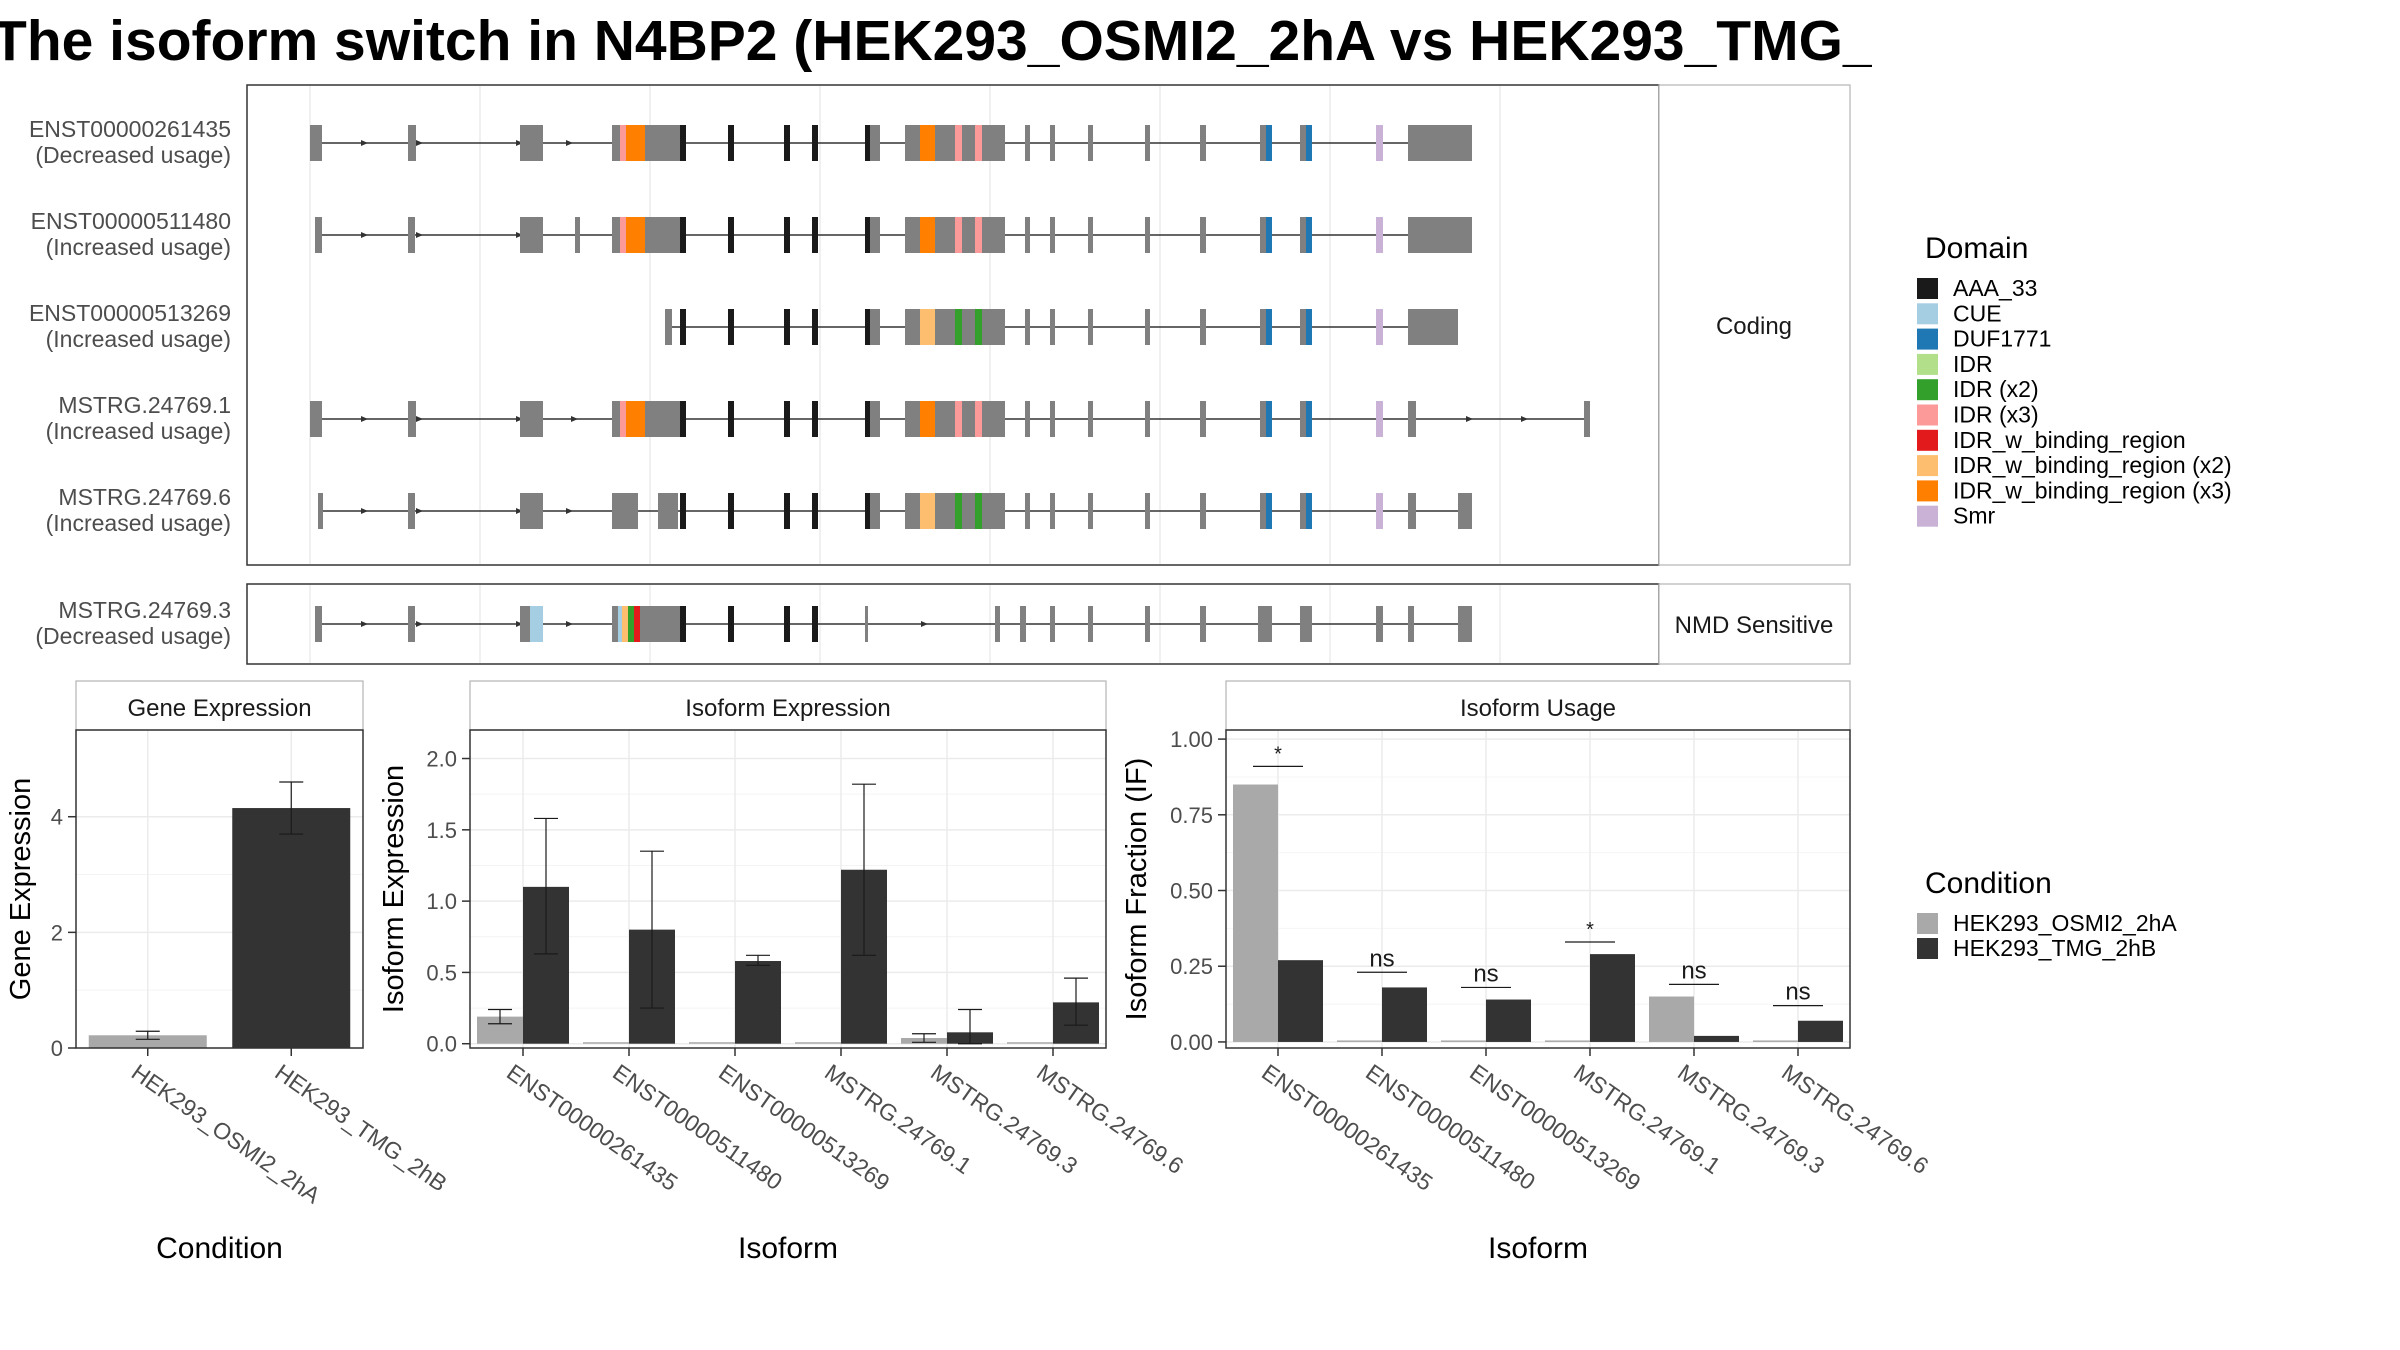  What do you see at coordinates (1191, 815) in the screenshot?
I see `y-tick-label: 0.75` at bounding box center [1191, 815].